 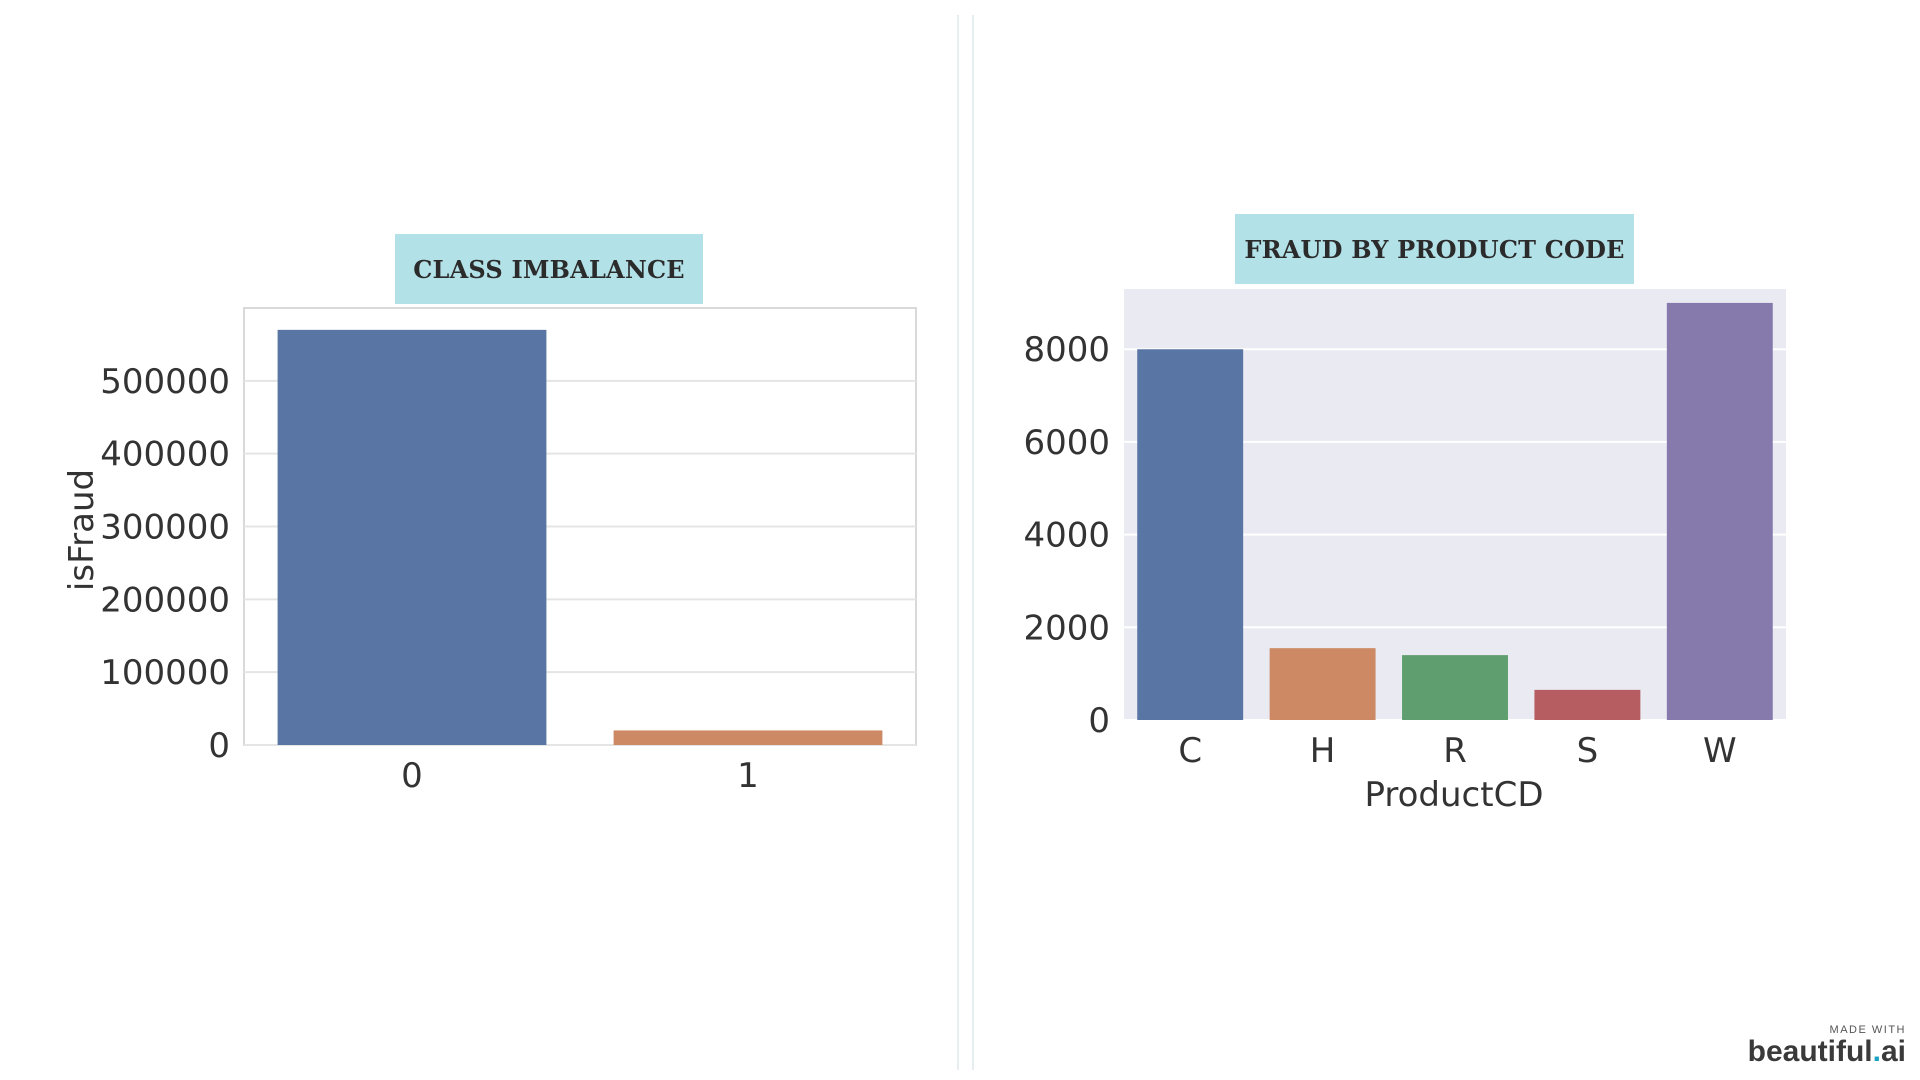 What do you see at coordinates (1066, 628) in the screenshot?
I see `y-tick-label: 2000` at bounding box center [1066, 628].